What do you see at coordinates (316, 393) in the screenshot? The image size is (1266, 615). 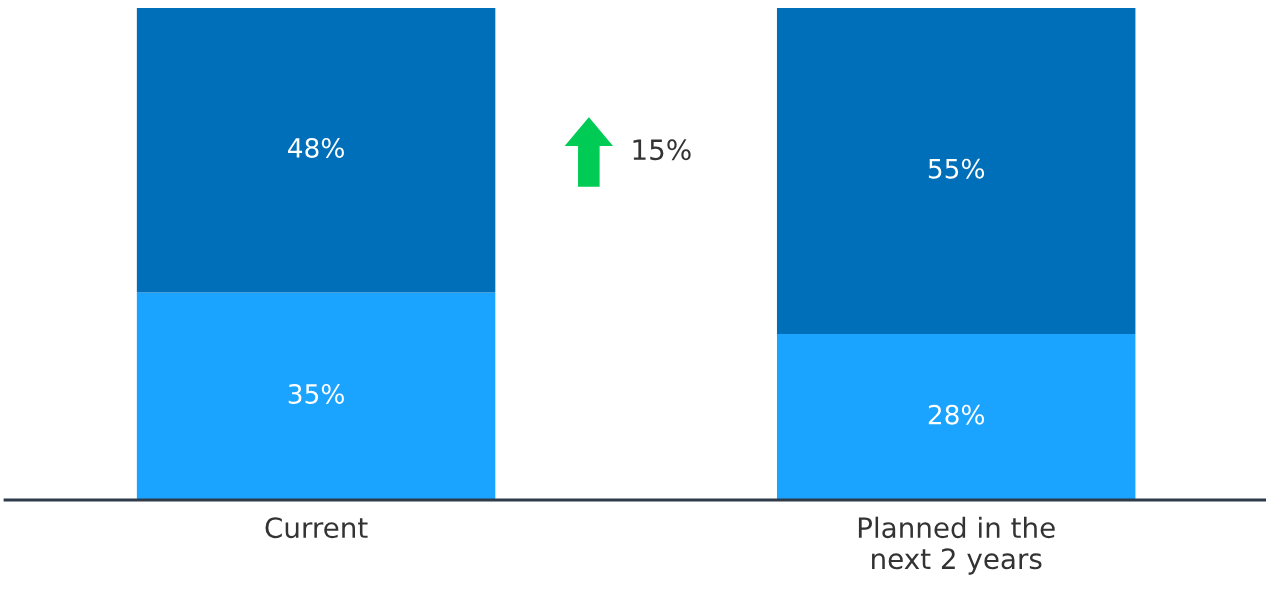 I see `data-label: 35%` at bounding box center [316, 393].